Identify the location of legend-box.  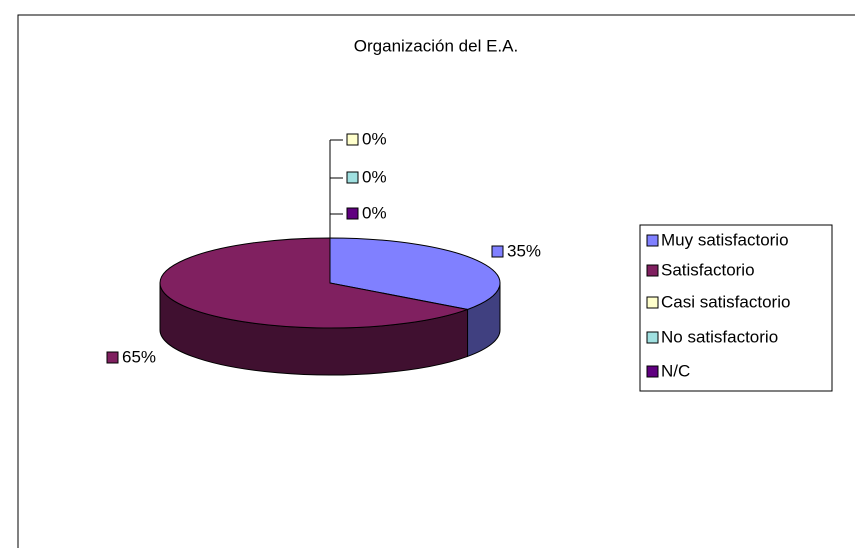
(736, 308).